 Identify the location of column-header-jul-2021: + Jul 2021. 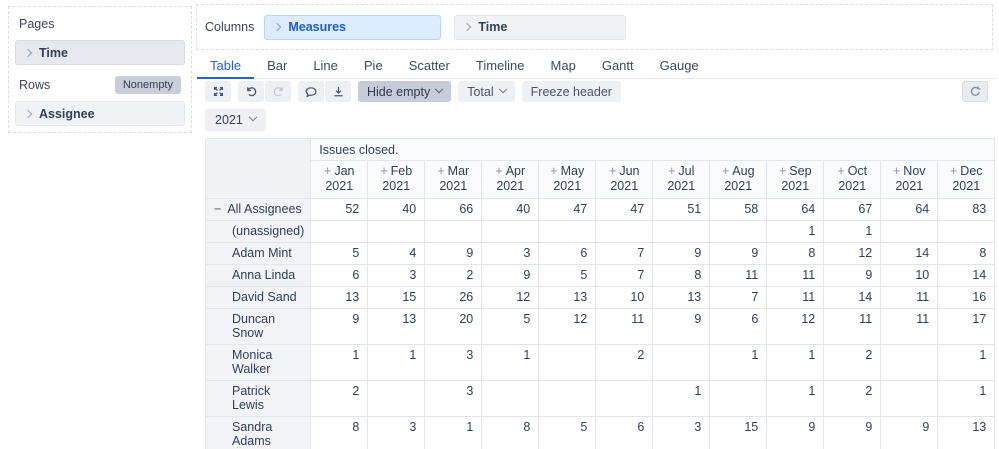
(681, 179).